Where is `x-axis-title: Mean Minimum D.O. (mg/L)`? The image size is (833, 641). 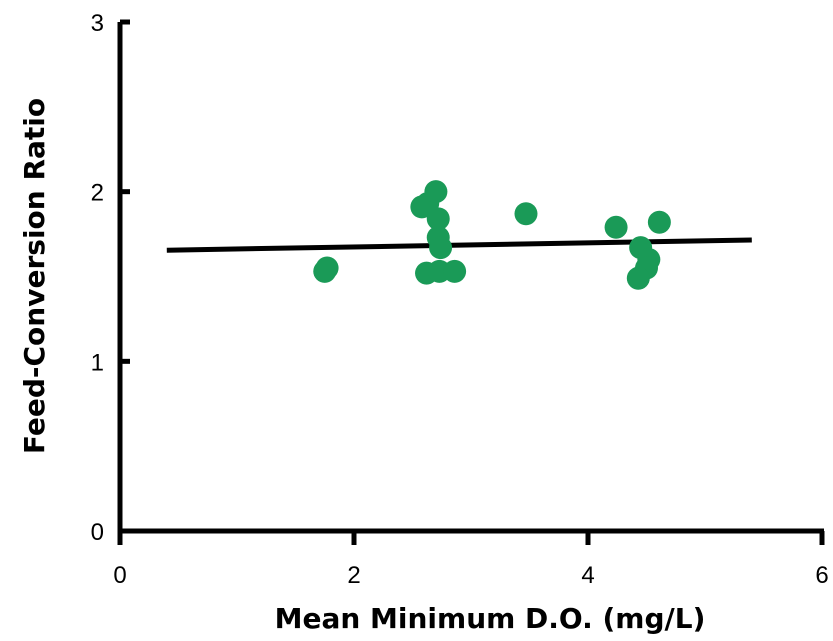
x-axis-title: Mean Minimum D.O. (mg/L) is located at coordinates (490, 618).